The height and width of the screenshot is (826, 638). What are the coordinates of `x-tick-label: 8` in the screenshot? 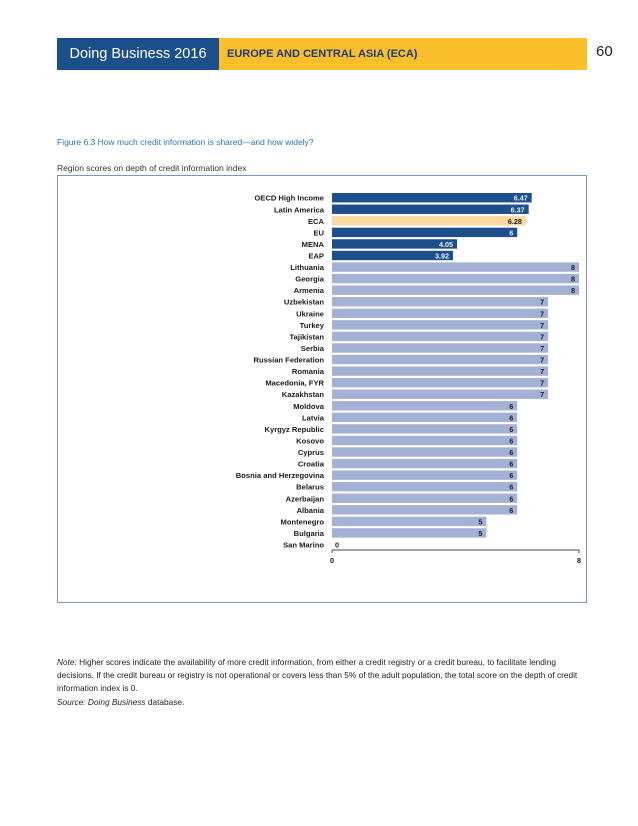 It's located at (579, 560).